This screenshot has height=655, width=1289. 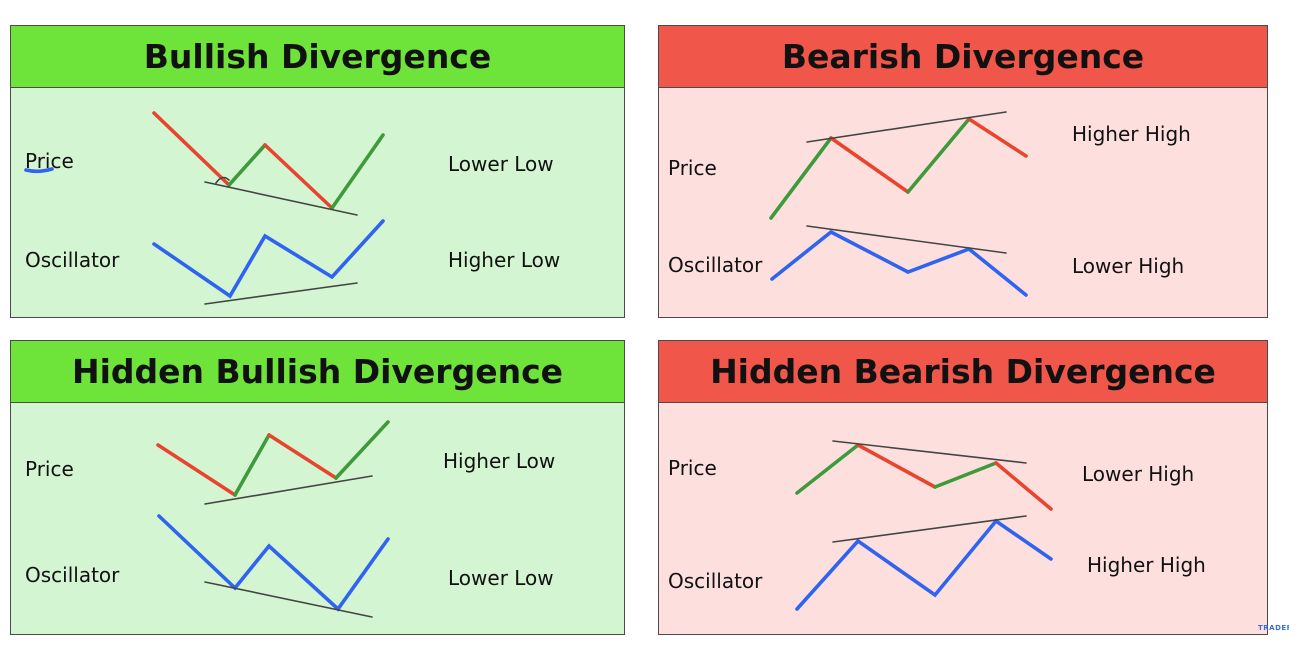 What do you see at coordinates (924, 564) in the screenshot?
I see `hidden-bearish-oscillator-line` at bounding box center [924, 564].